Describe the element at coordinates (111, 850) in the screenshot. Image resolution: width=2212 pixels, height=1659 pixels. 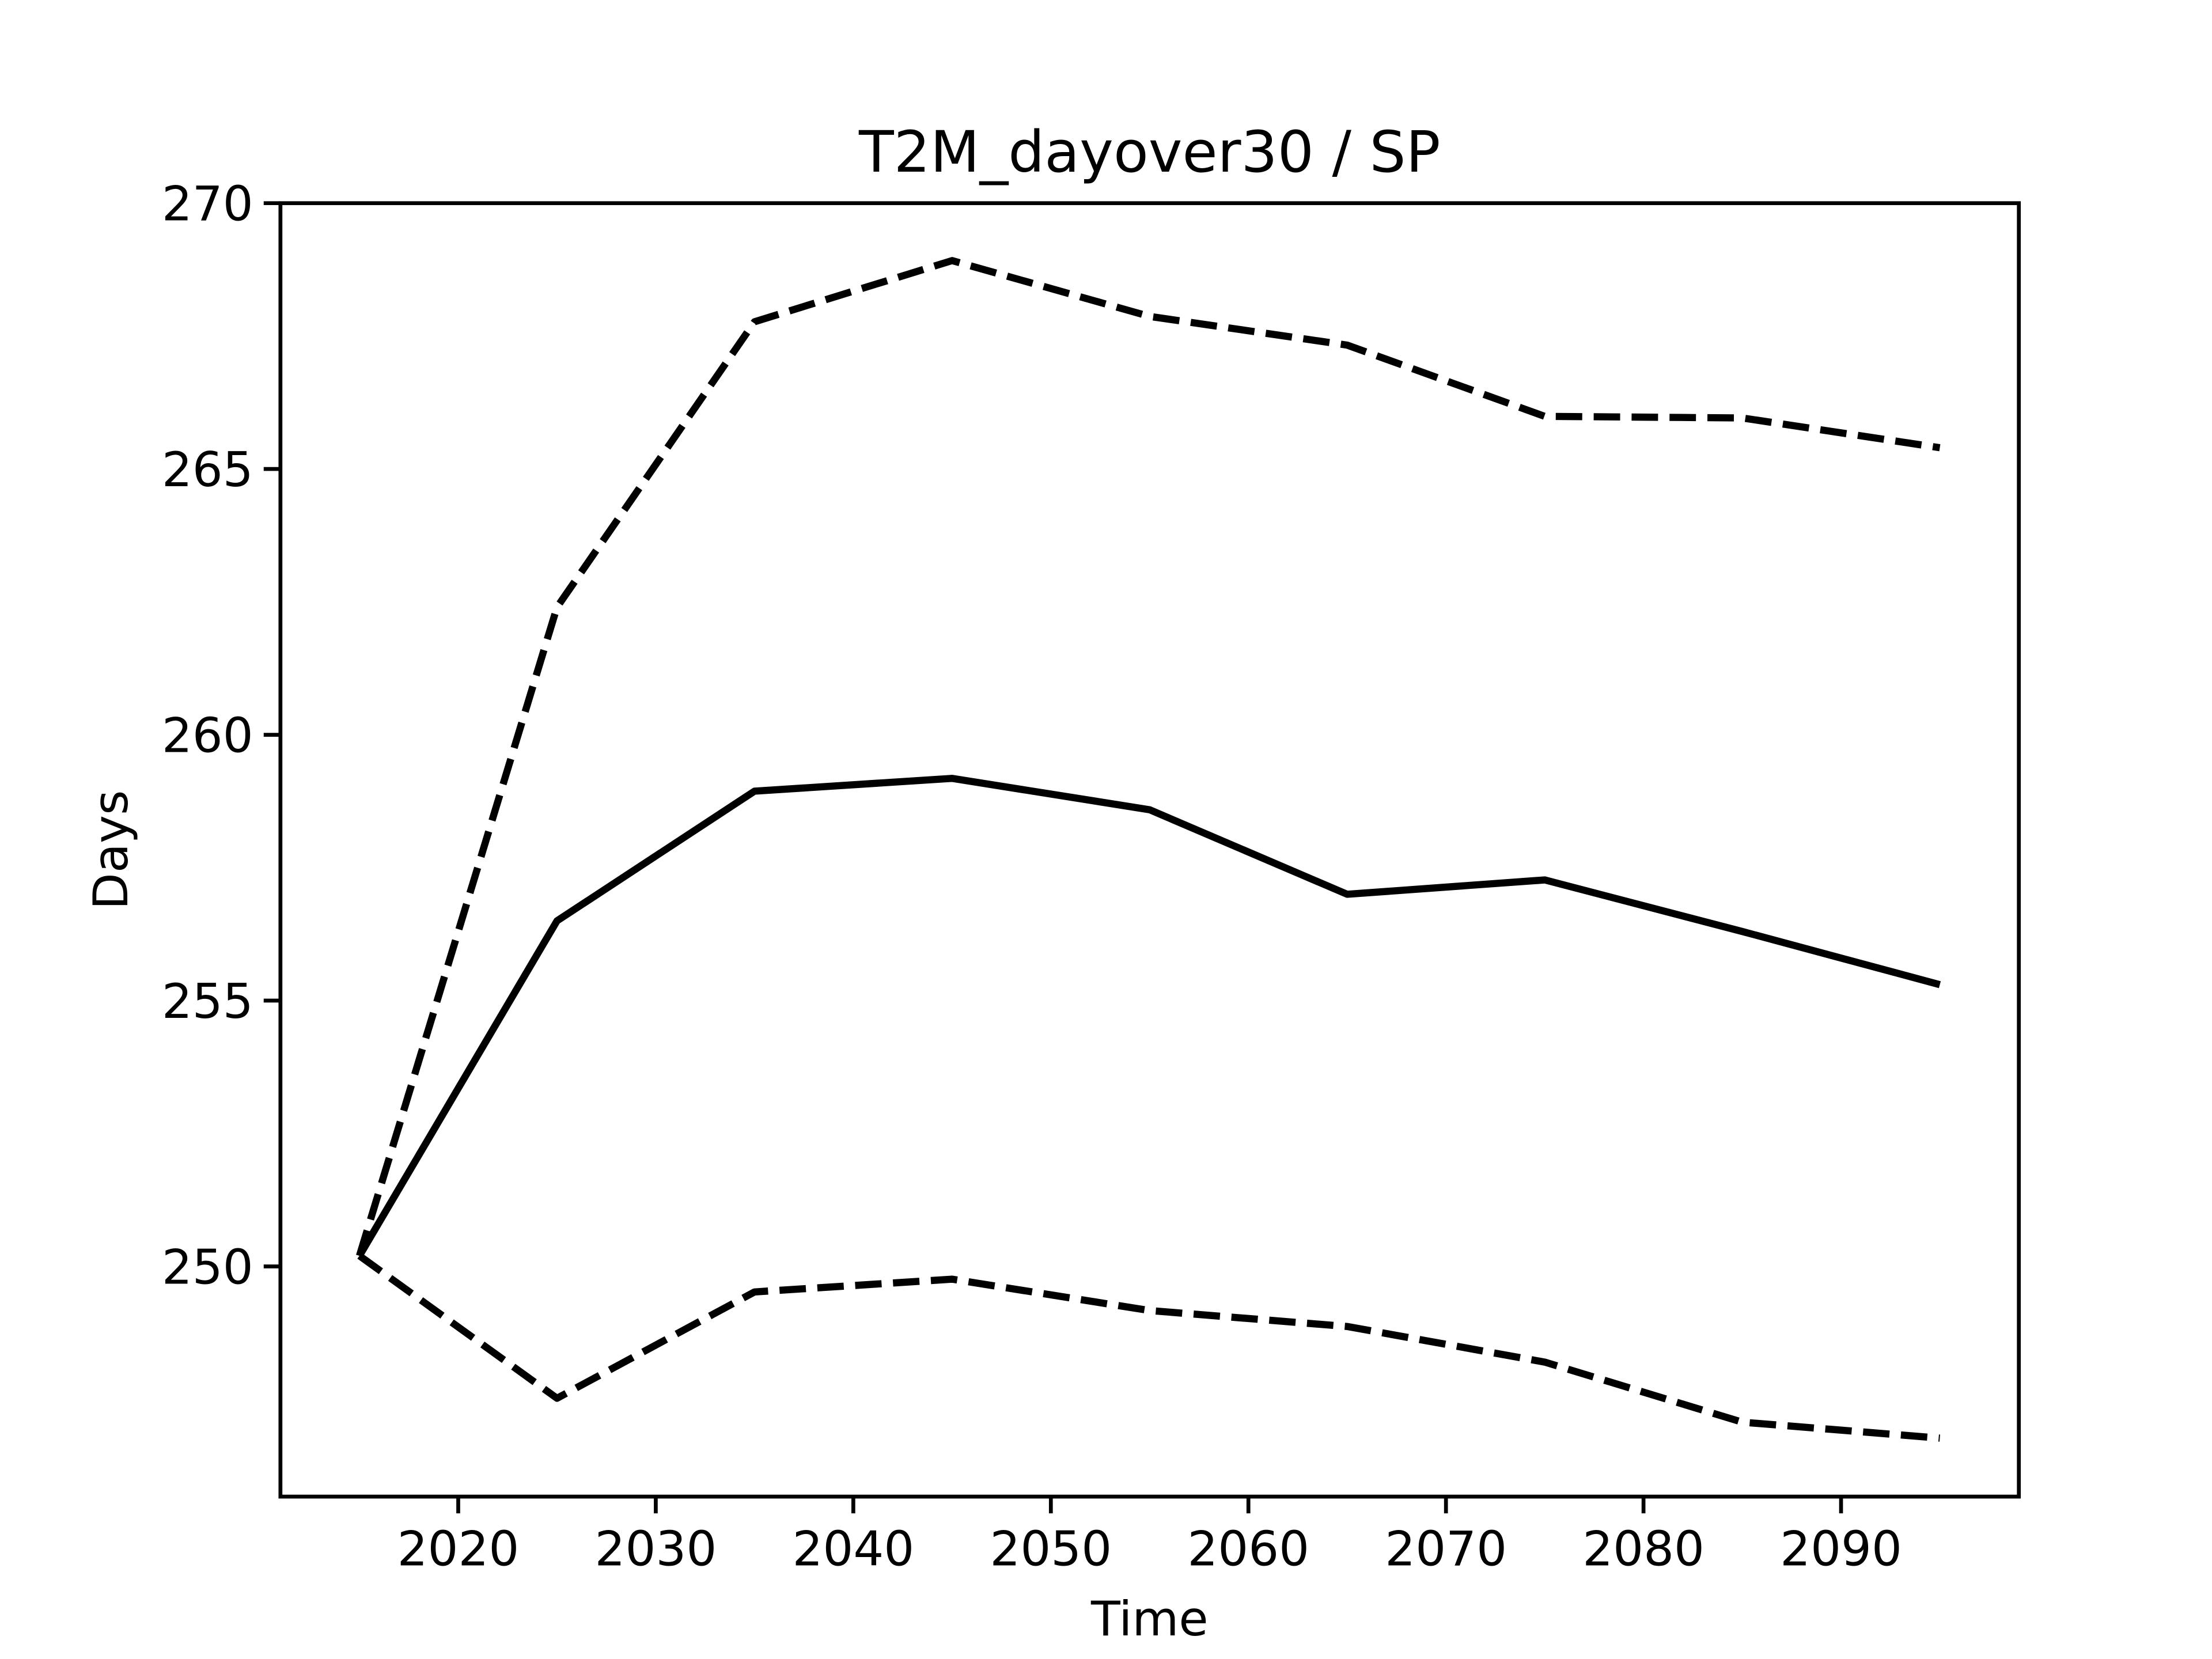
I see `y-axis-label: Days` at that location.